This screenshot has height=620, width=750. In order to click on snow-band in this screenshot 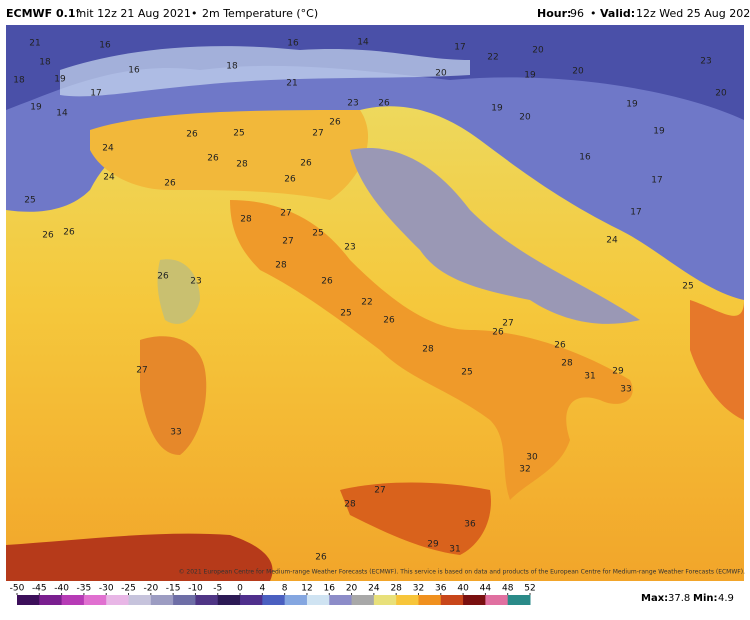, I will do `click(265, 71)`.